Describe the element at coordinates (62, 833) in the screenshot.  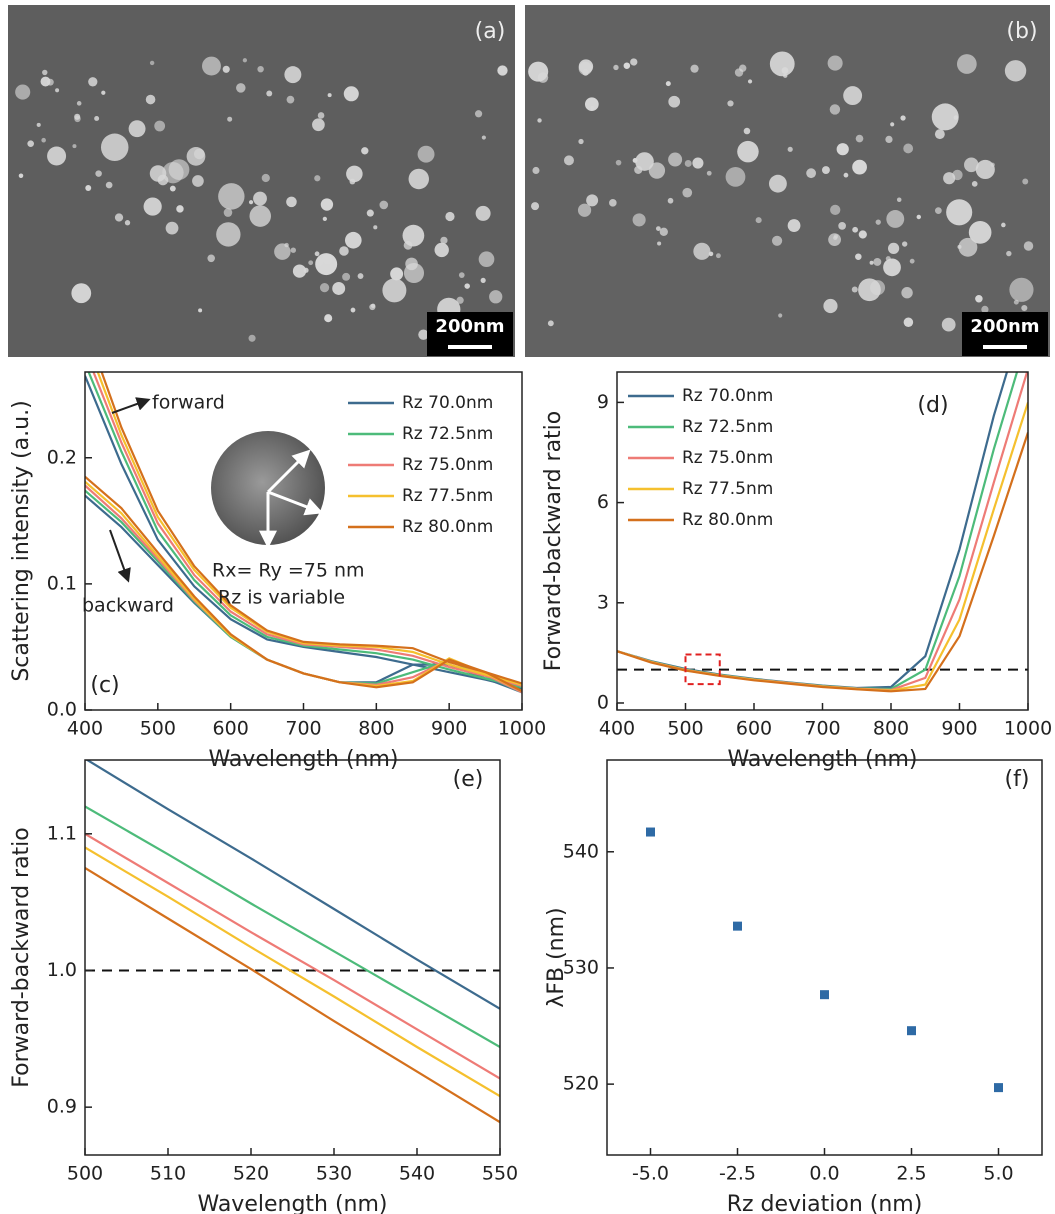
I see `y-tick-label: 1.1` at that location.